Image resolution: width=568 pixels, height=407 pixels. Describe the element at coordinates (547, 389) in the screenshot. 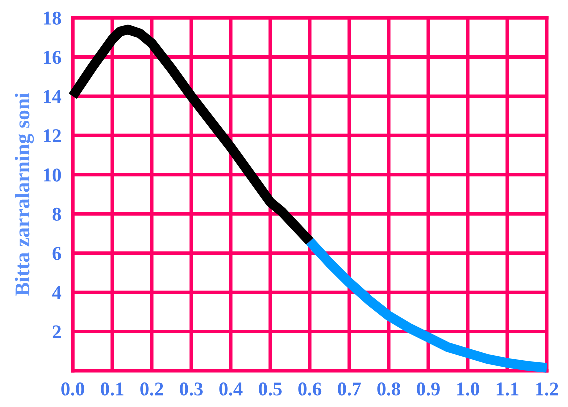

I see `x-tick-label: 1.2` at that location.